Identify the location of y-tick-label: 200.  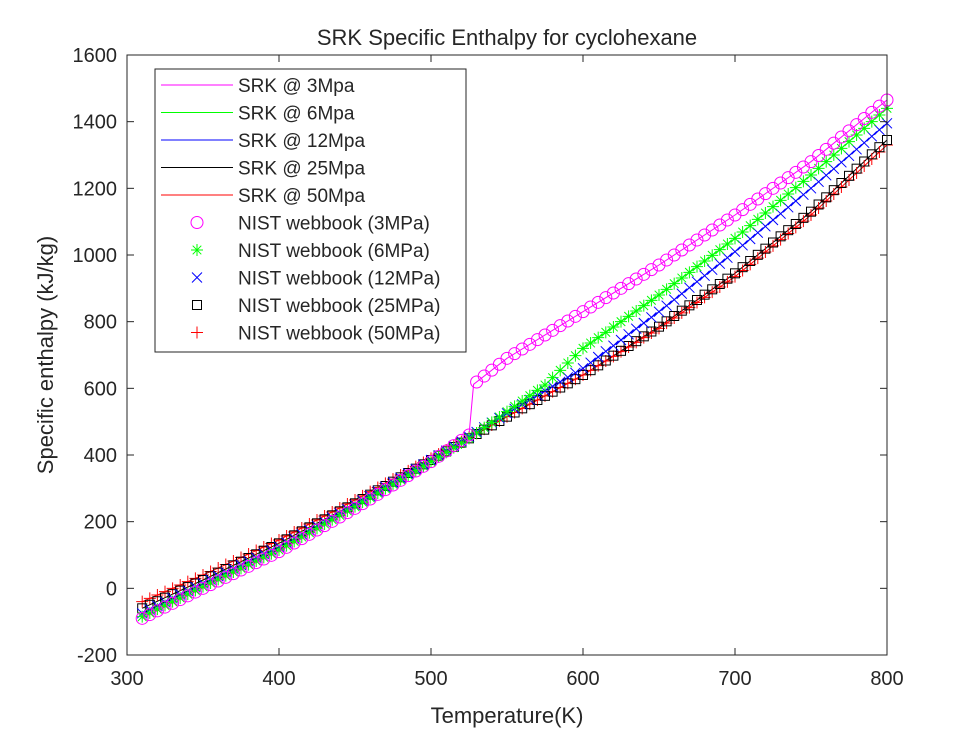
(100, 523).